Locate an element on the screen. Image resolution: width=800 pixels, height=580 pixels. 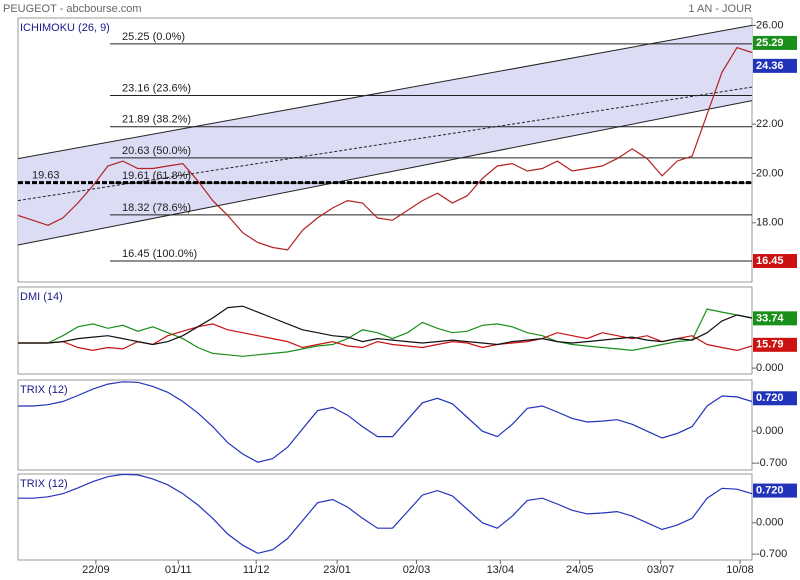
value-badge-label: 16.45 is located at coordinates (770, 261).